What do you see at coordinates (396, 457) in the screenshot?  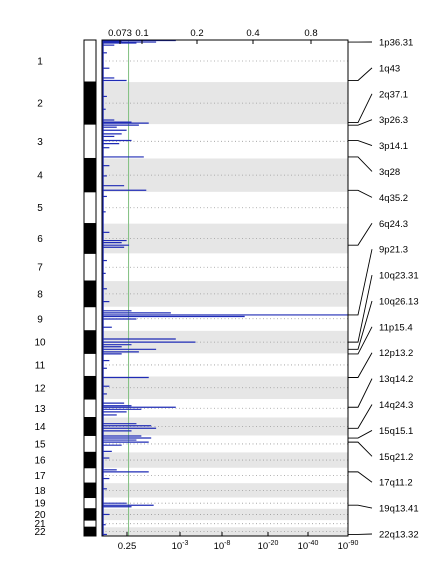 I see `peak-label: 15q21.2` at bounding box center [396, 457].